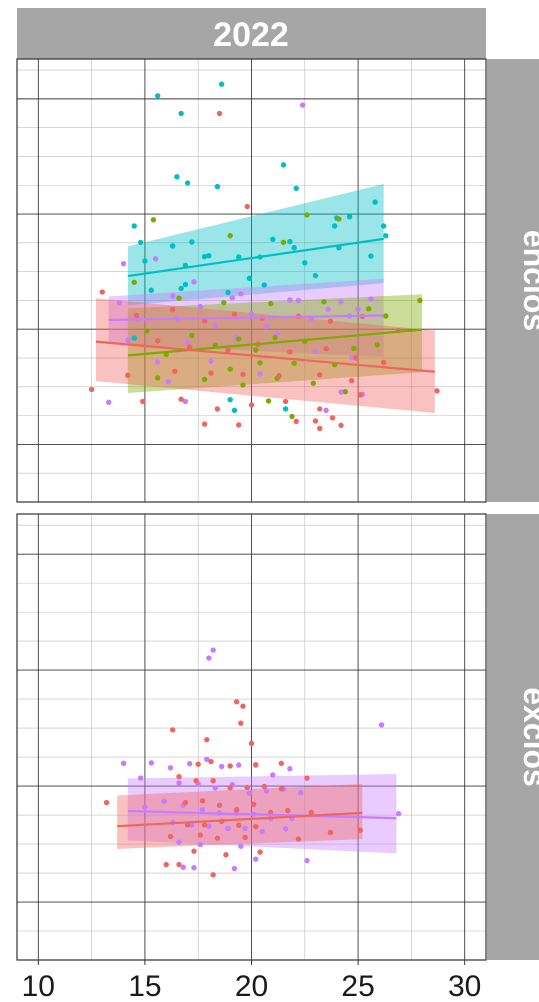 This screenshot has width=539, height=1002. I want to click on exclos-fit-line-red, so click(240, 819).